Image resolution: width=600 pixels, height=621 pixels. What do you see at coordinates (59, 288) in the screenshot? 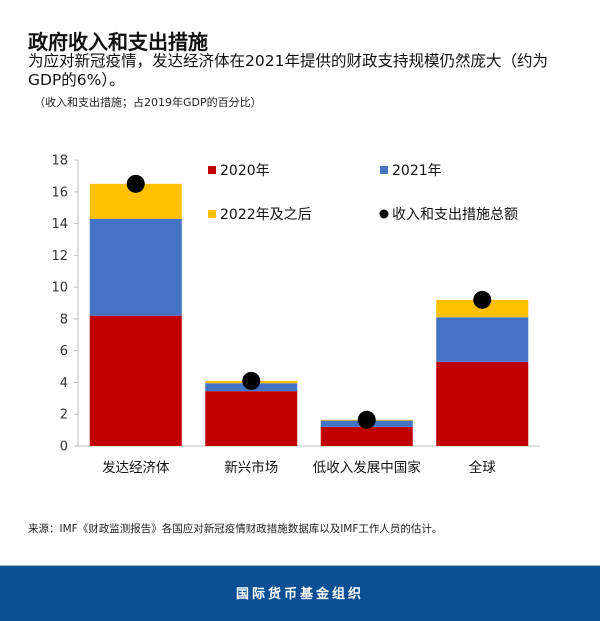
I see `y-tick-label: 10` at bounding box center [59, 288].